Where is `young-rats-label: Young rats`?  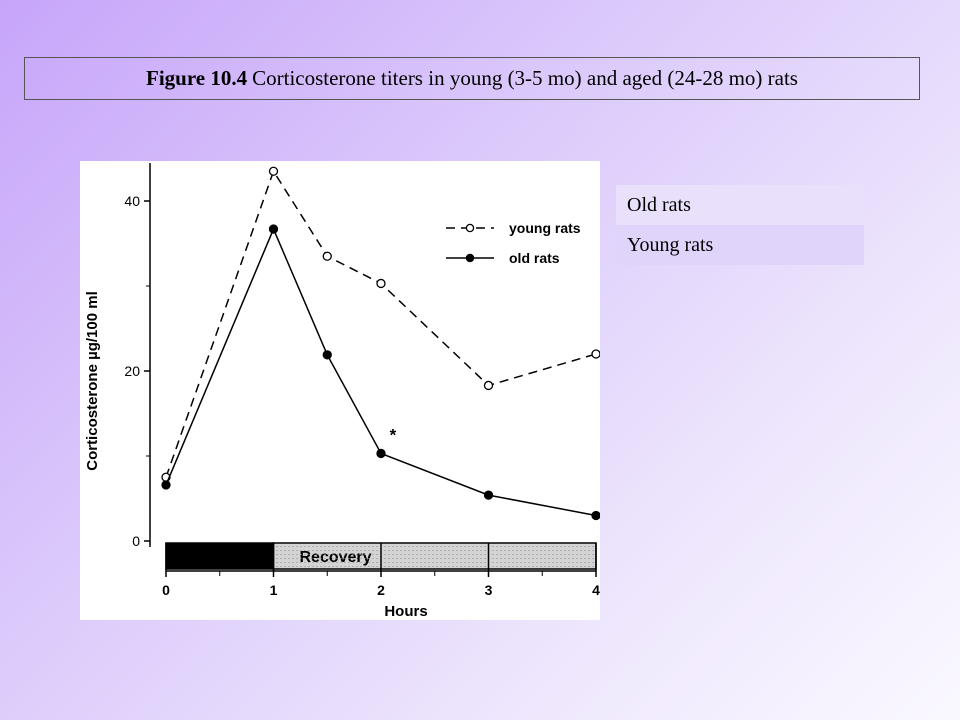
young-rats-label: Young rats is located at coordinates (740, 245).